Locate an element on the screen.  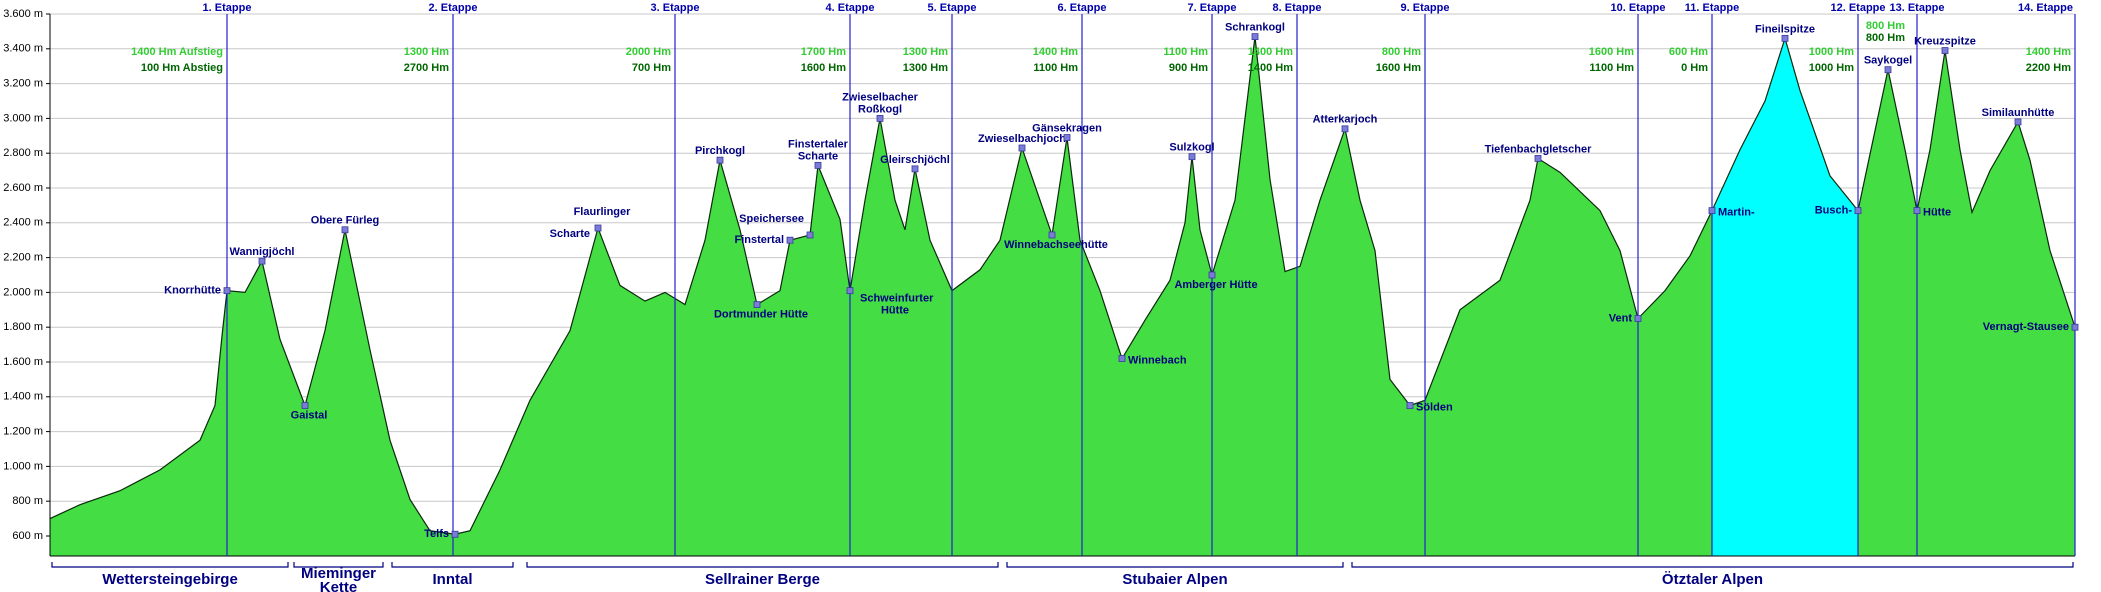
stage-label: 11. Etappe is located at coordinates (1712, 8).